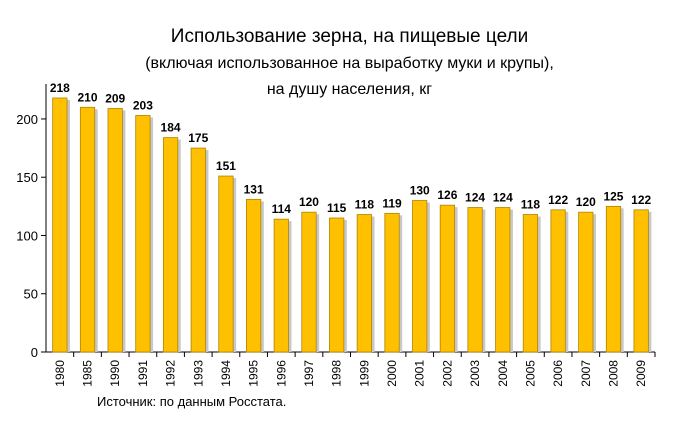 This screenshot has width=699, height=426. I want to click on bar-value-label: 210, so click(88, 97).